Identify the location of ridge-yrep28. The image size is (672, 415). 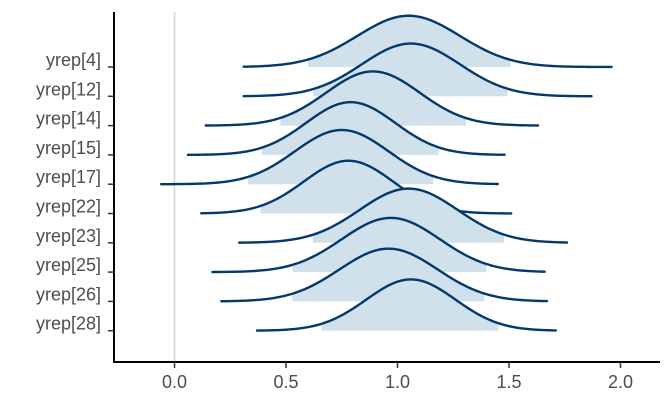
(406, 305).